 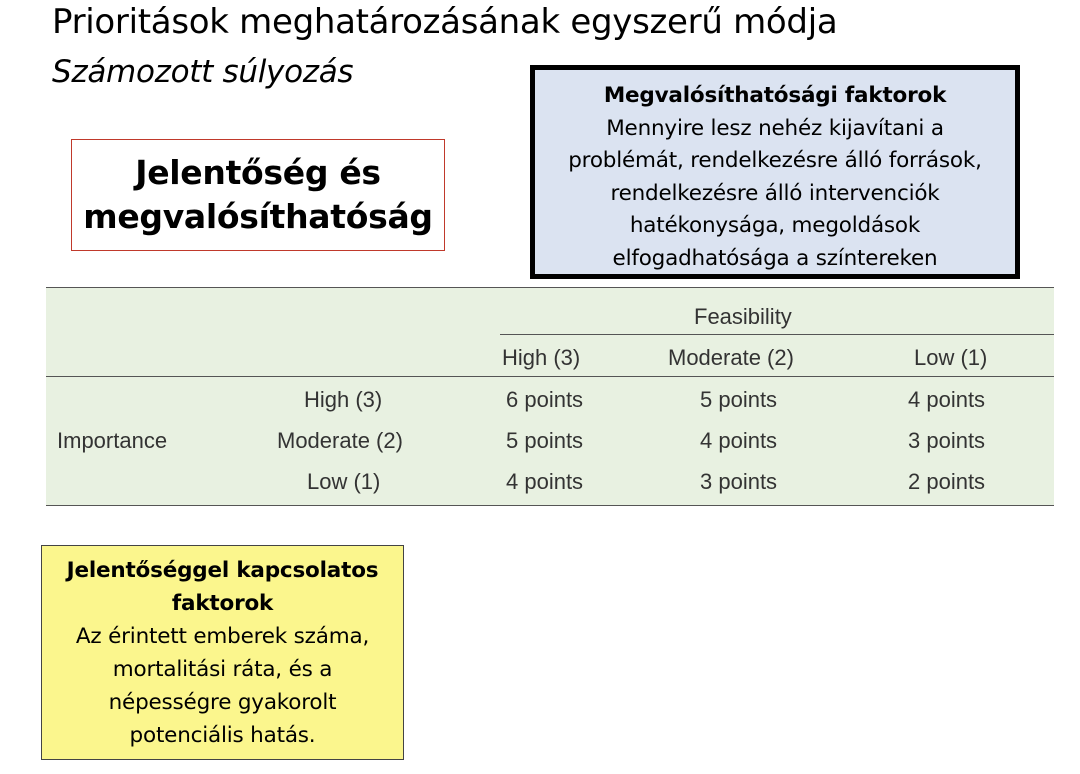 I want to click on row-label-high: High (3), so click(x=343, y=399).